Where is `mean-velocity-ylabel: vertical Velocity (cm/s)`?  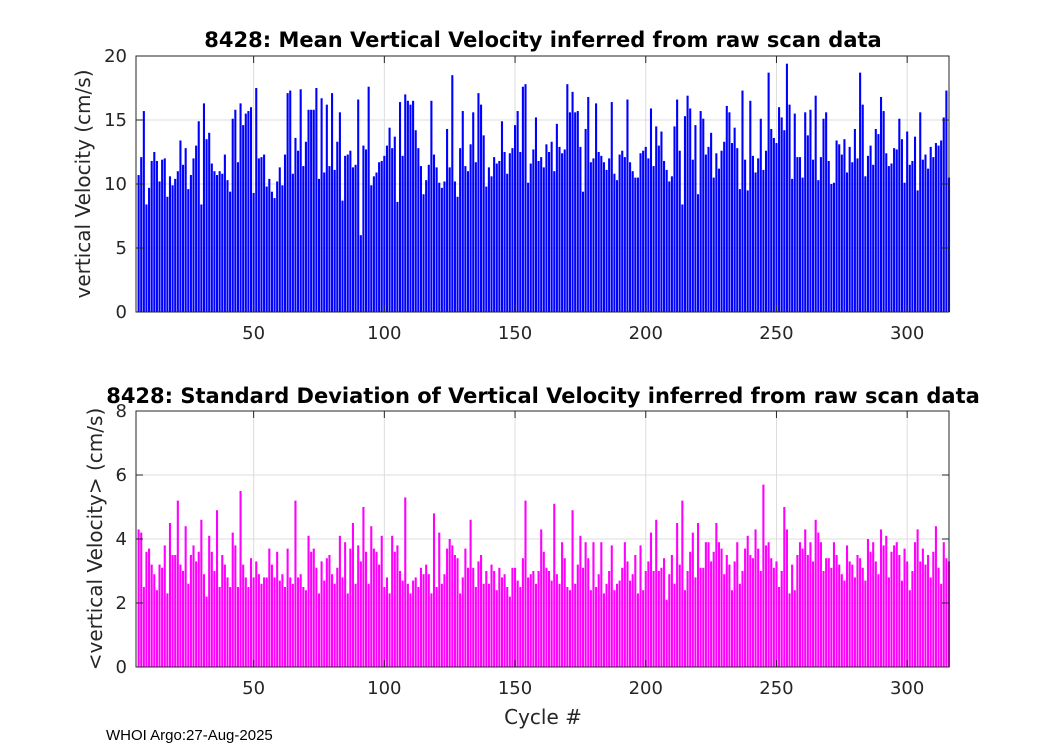
mean-velocity-ylabel: vertical Velocity (cm/s) is located at coordinates (83, 184).